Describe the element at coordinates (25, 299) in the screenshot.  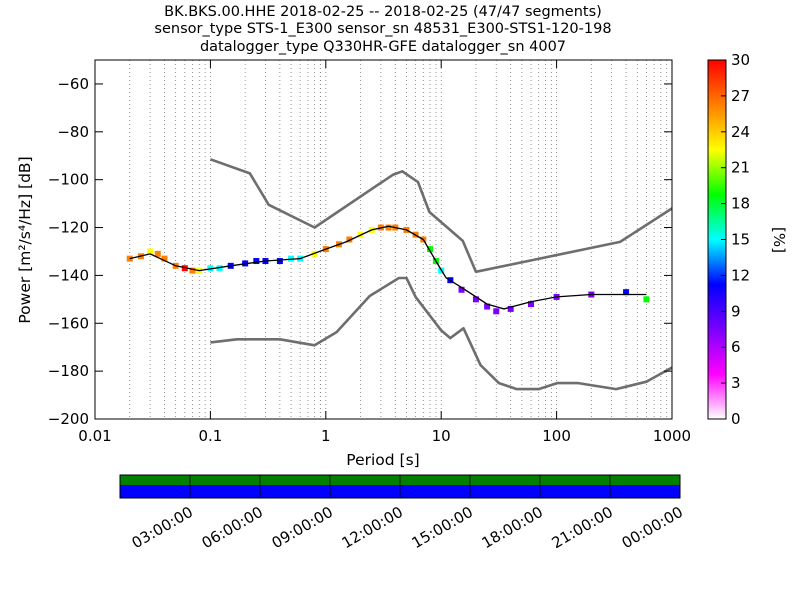
I see `y-axis-label-prefix: Power` at that location.